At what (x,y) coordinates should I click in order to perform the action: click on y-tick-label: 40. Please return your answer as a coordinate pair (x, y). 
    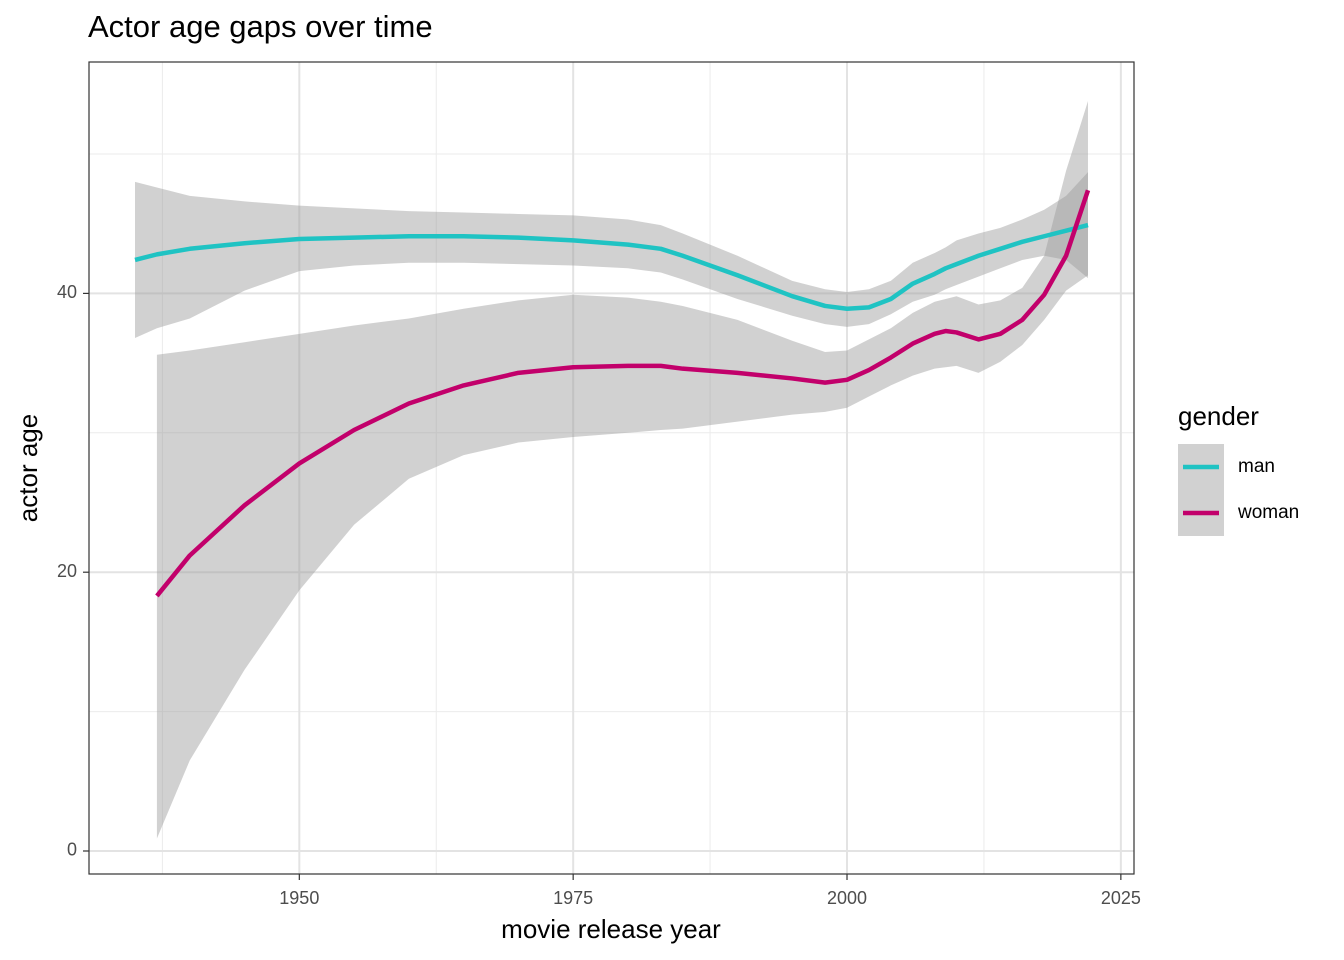
    Looking at the image, I should click on (67, 292).